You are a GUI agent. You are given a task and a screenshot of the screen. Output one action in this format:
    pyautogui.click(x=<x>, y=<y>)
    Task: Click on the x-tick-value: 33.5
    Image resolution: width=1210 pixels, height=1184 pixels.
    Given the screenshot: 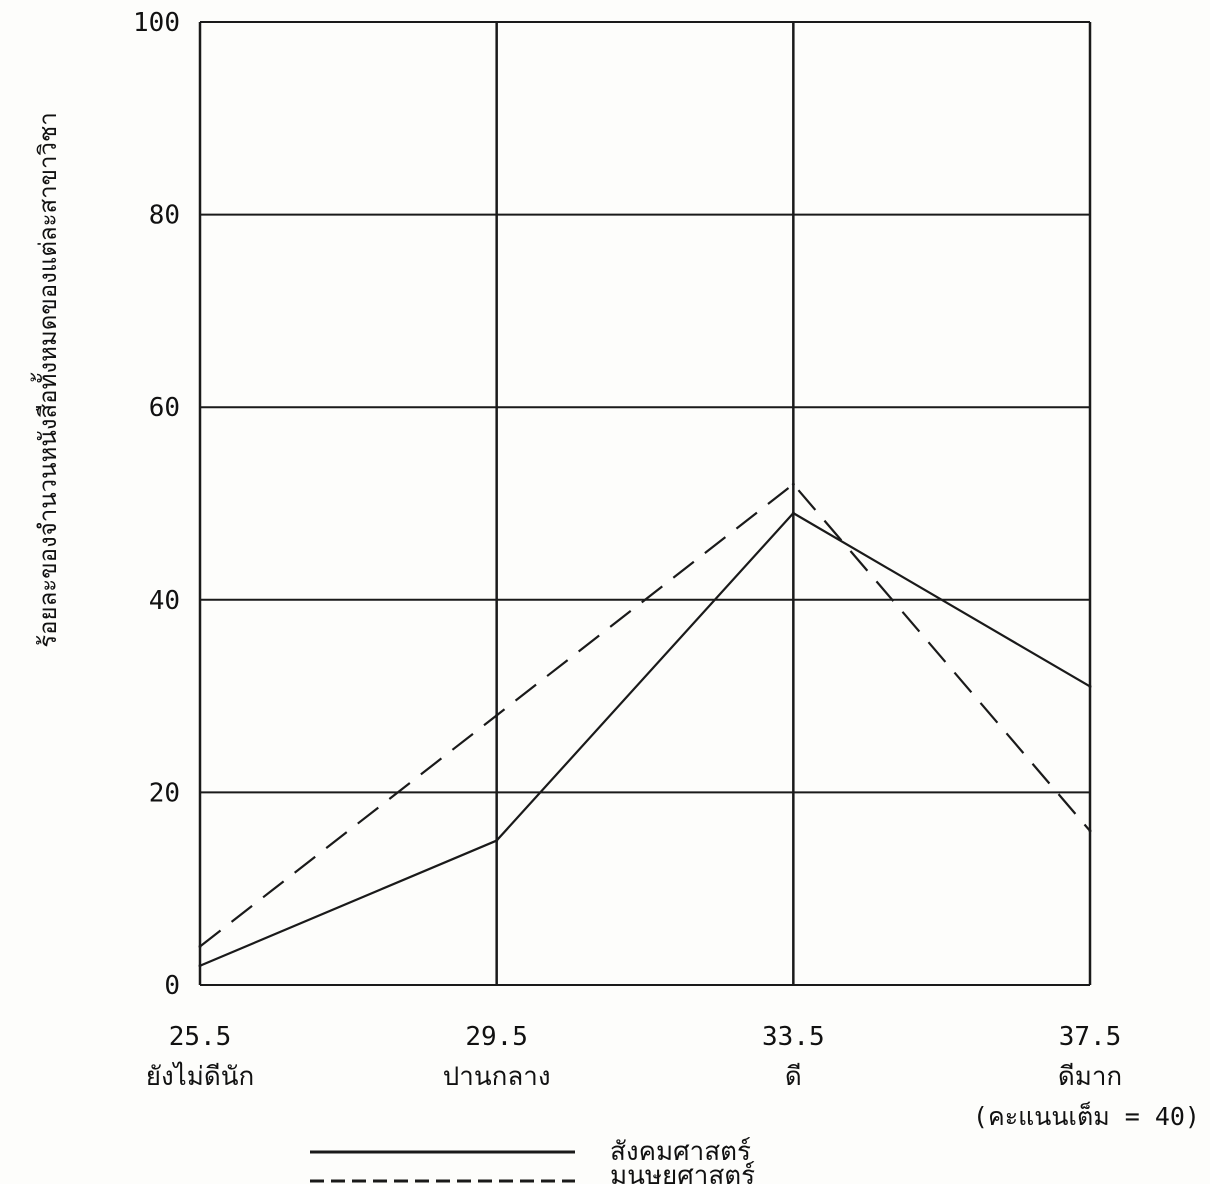 What is the action you would take?
    pyautogui.click(x=793, y=1037)
    